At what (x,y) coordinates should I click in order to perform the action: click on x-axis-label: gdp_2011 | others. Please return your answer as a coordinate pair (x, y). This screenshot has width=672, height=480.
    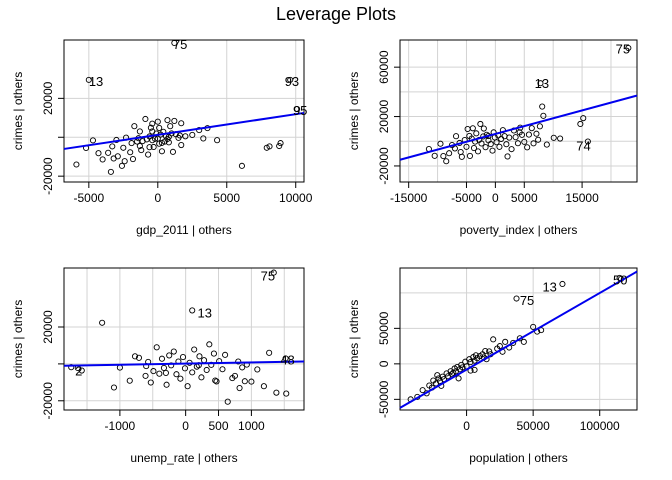
    Looking at the image, I should click on (184, 230).